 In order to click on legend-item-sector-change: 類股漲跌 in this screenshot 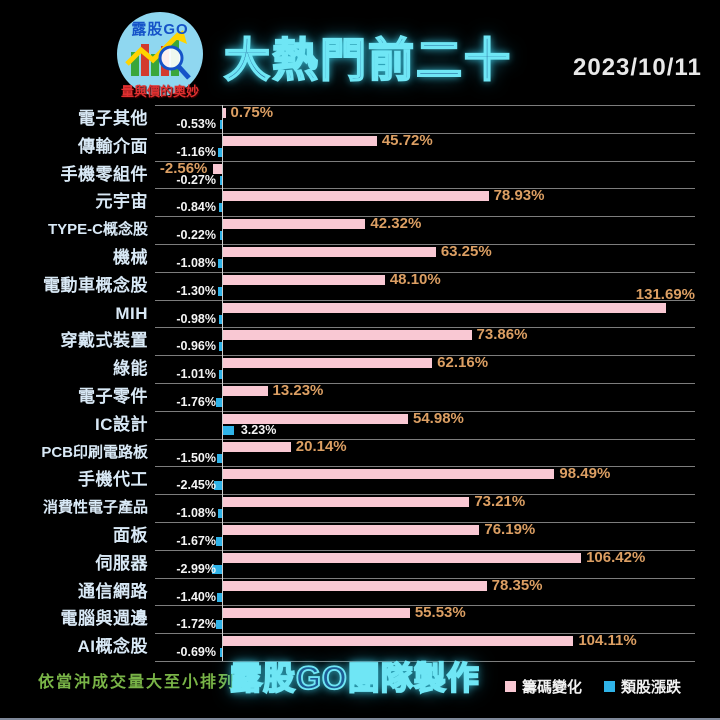, I will do `click(642, 686)`.